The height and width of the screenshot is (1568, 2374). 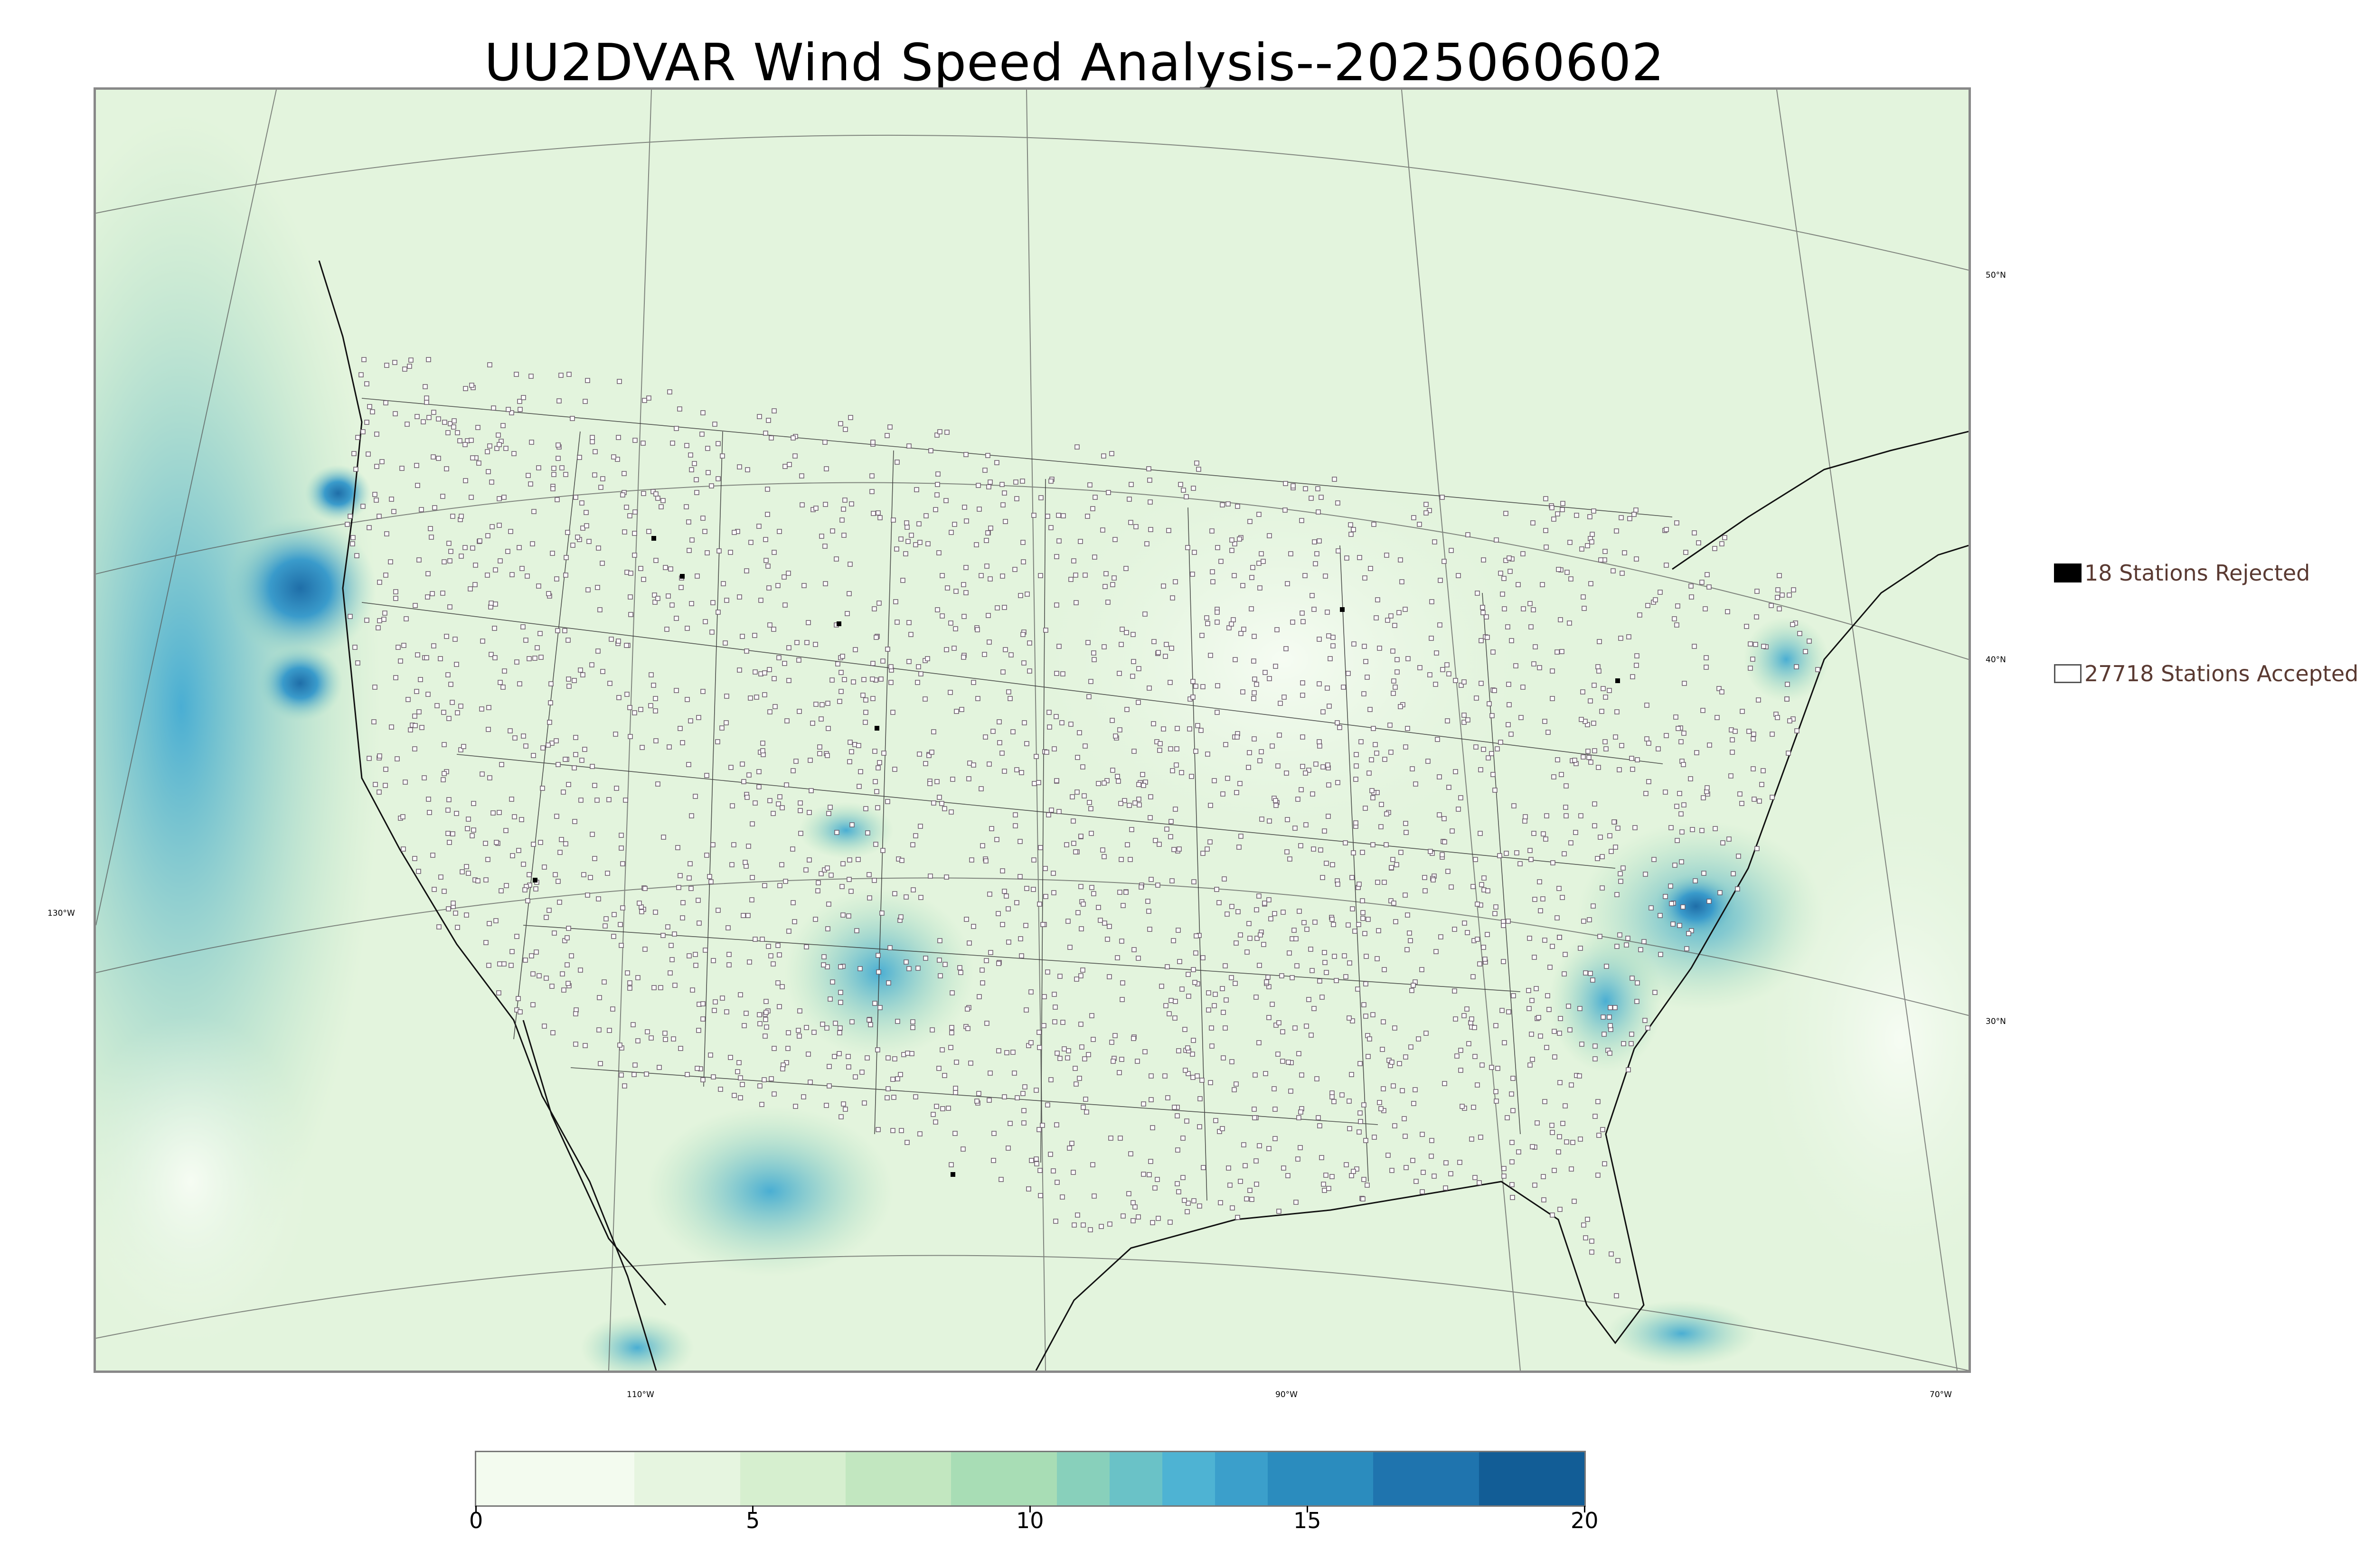 What do you see at coordinates (1286, 1394) in the screenshot?
I see `lon-label-90w: 90°W` at bounding box center [1286, 1394].